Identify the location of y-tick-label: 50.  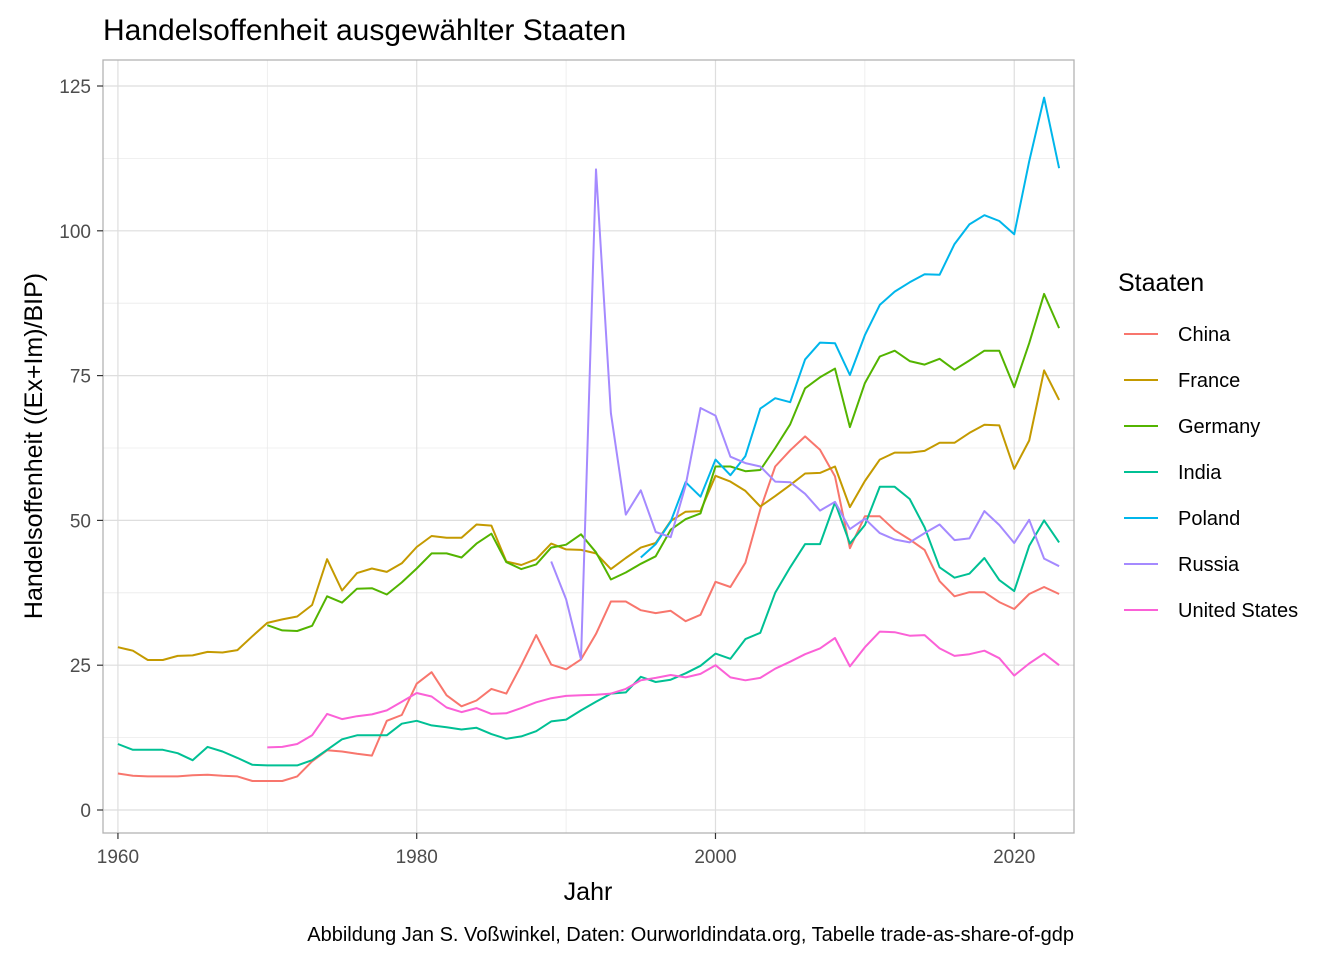
(80, 521).